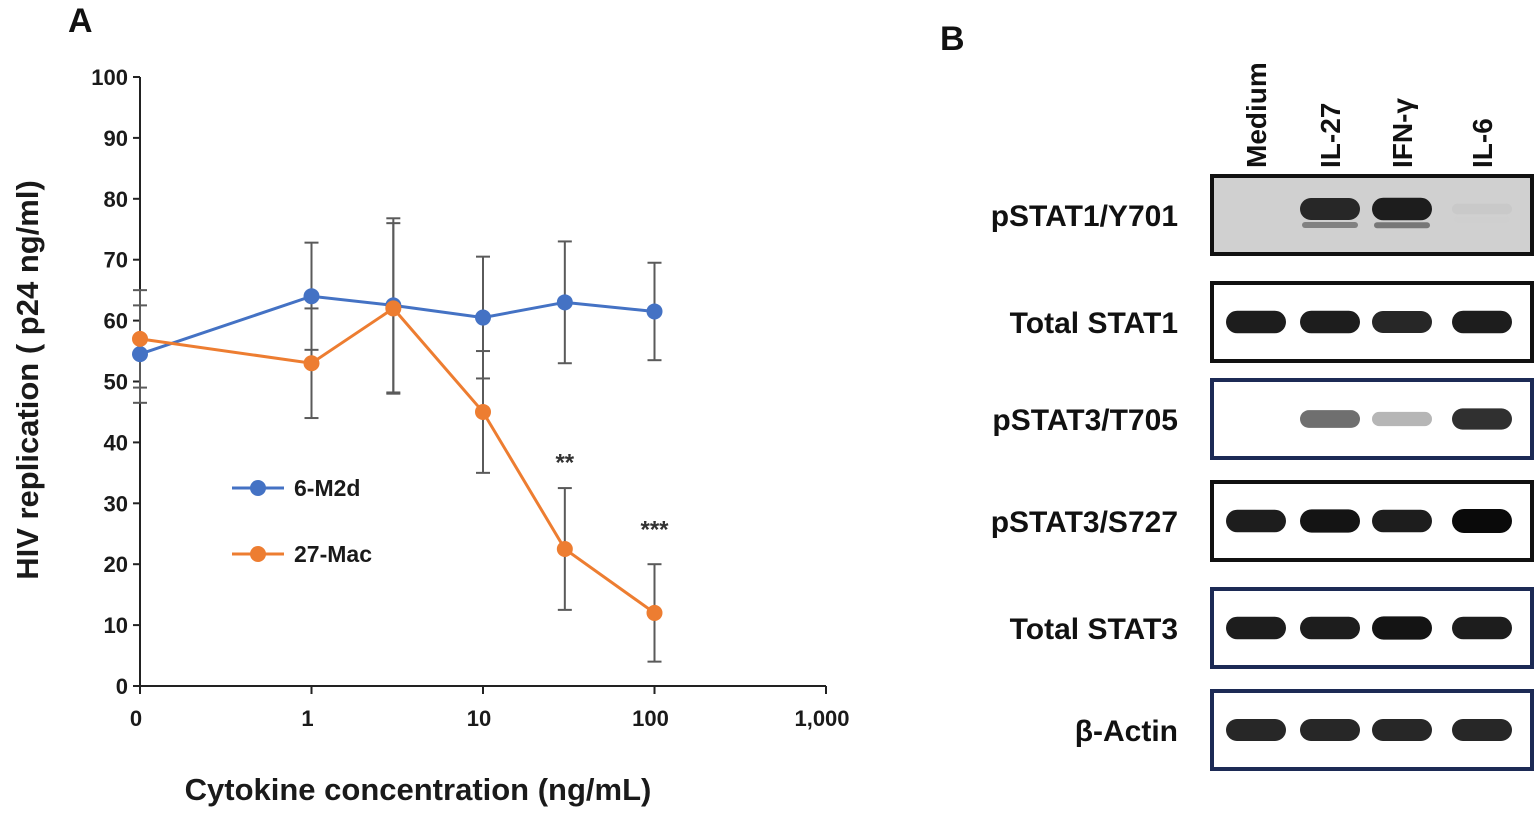 This screenshot has height=816, width=1536. I want to click on y-tick-label: 80, so click(116, 199).